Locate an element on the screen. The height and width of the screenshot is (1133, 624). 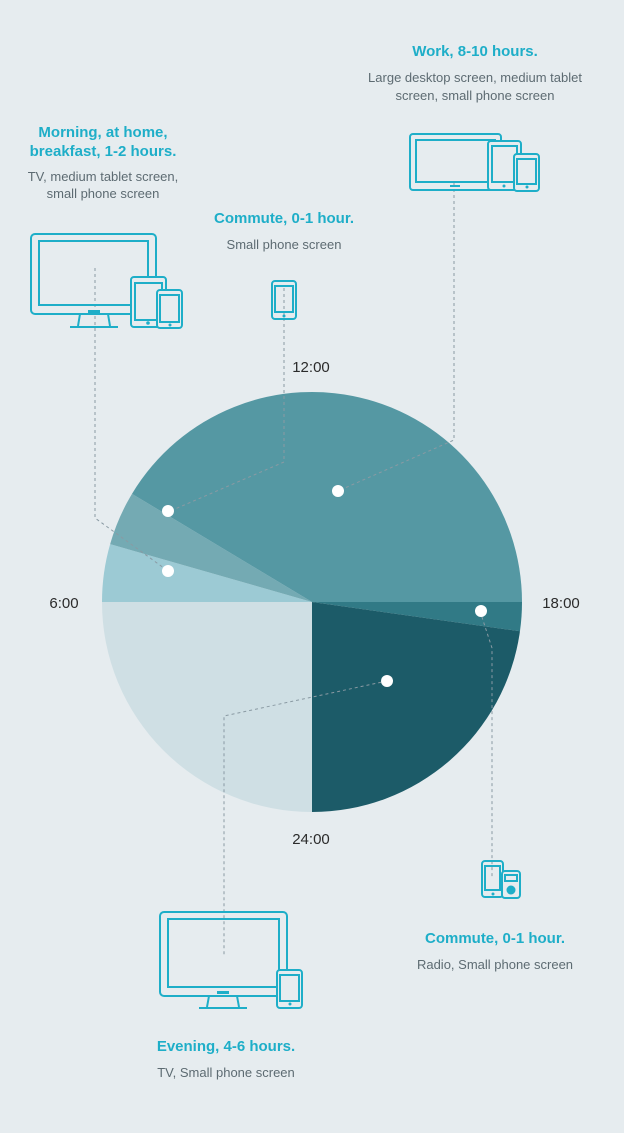
phone-icon is located at coordinates (284, 300).